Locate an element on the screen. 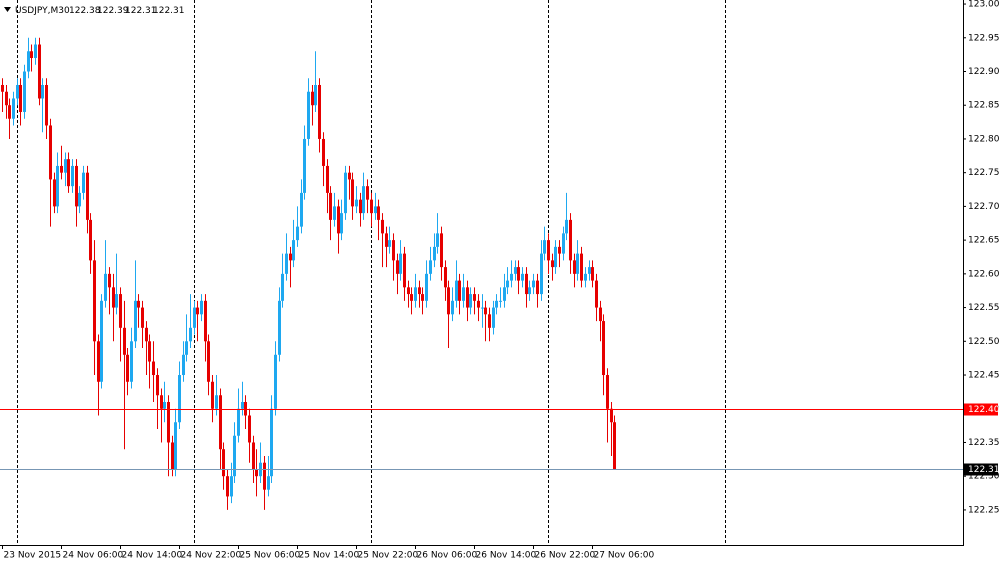  y-tick-label: 122.80 is located at coordinates (984, 139).